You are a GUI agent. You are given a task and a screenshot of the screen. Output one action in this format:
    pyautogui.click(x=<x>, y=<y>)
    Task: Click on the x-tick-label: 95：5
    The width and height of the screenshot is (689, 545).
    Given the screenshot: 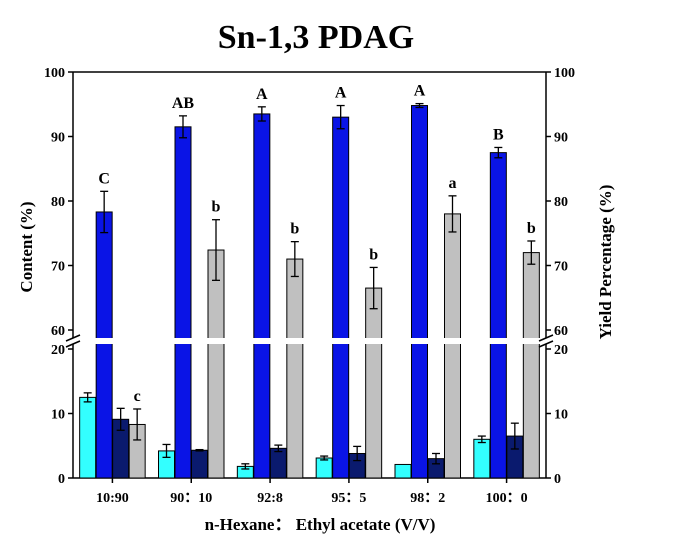 What is the action you would take?
    pyautogui.click(x=348, y=498)
    